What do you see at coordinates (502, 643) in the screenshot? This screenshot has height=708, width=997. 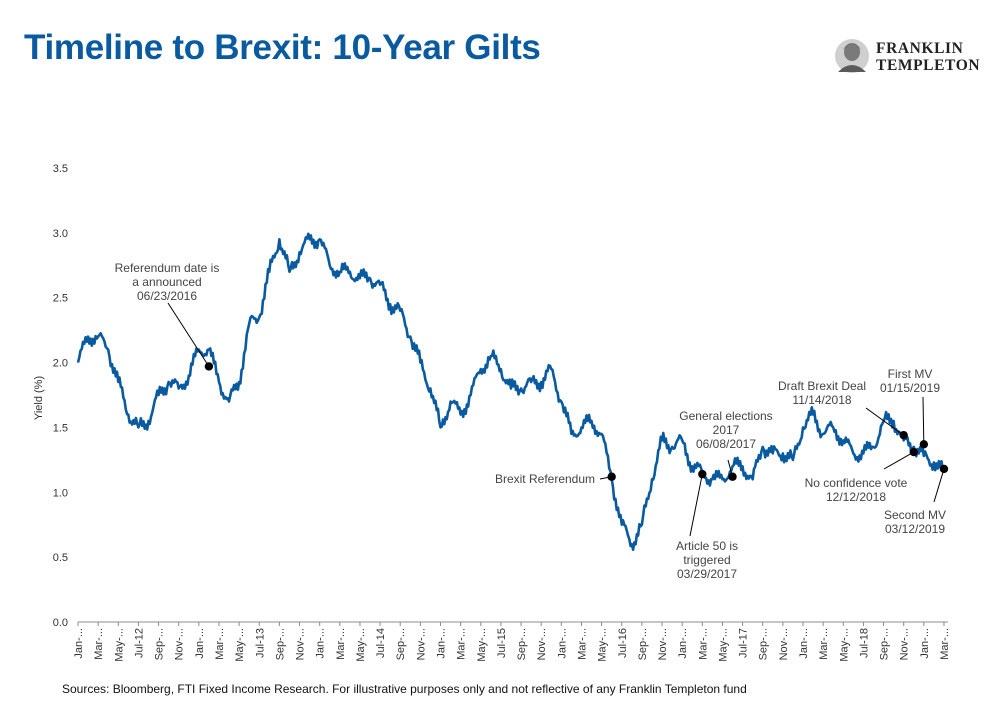 I see `x-tick-label: Jul-15` at bounding box center [502, 643].